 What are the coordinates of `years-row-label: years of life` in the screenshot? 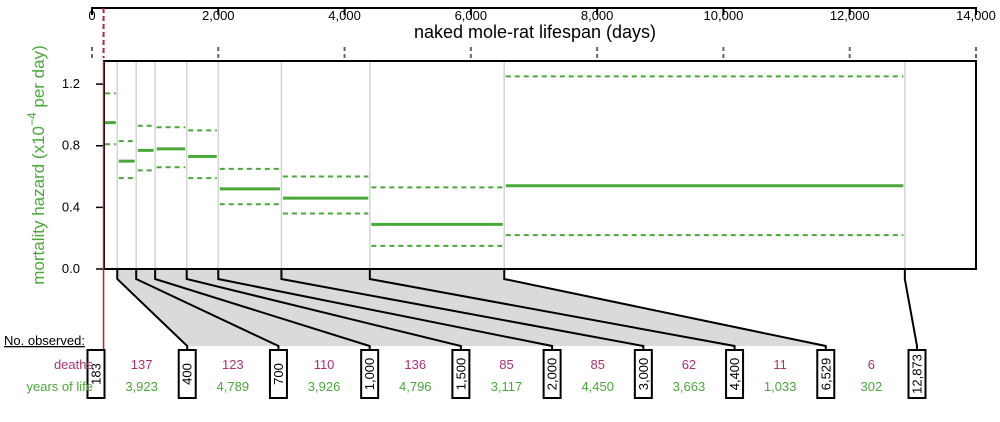 It's located at (60, 386).